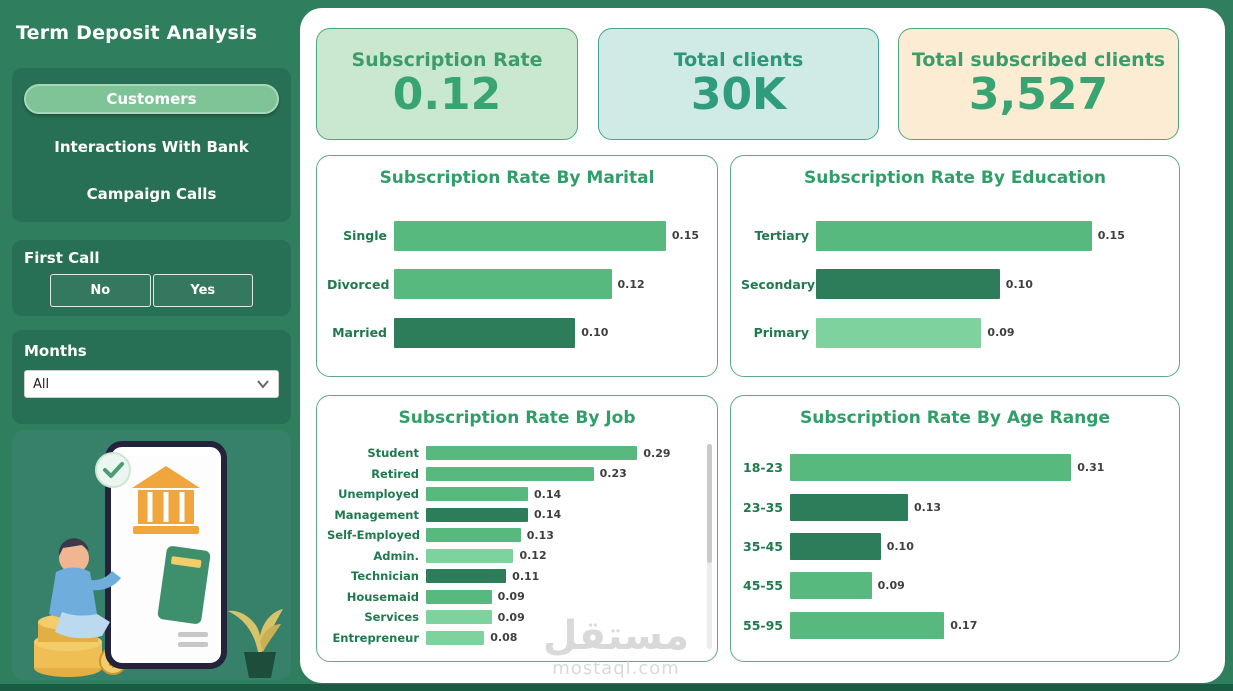  I want to click on months-filter: Months All, so click(151, 377).